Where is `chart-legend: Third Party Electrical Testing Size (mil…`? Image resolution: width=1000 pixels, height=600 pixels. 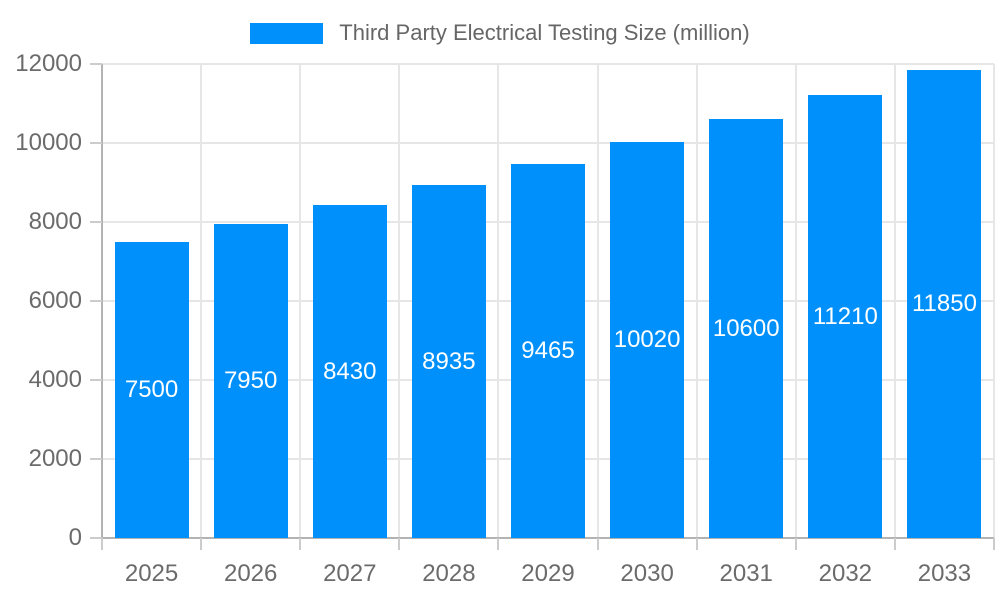 chart-legend: Third Party Electrical Testing Size (mil… is located at coordinates (500, 33).